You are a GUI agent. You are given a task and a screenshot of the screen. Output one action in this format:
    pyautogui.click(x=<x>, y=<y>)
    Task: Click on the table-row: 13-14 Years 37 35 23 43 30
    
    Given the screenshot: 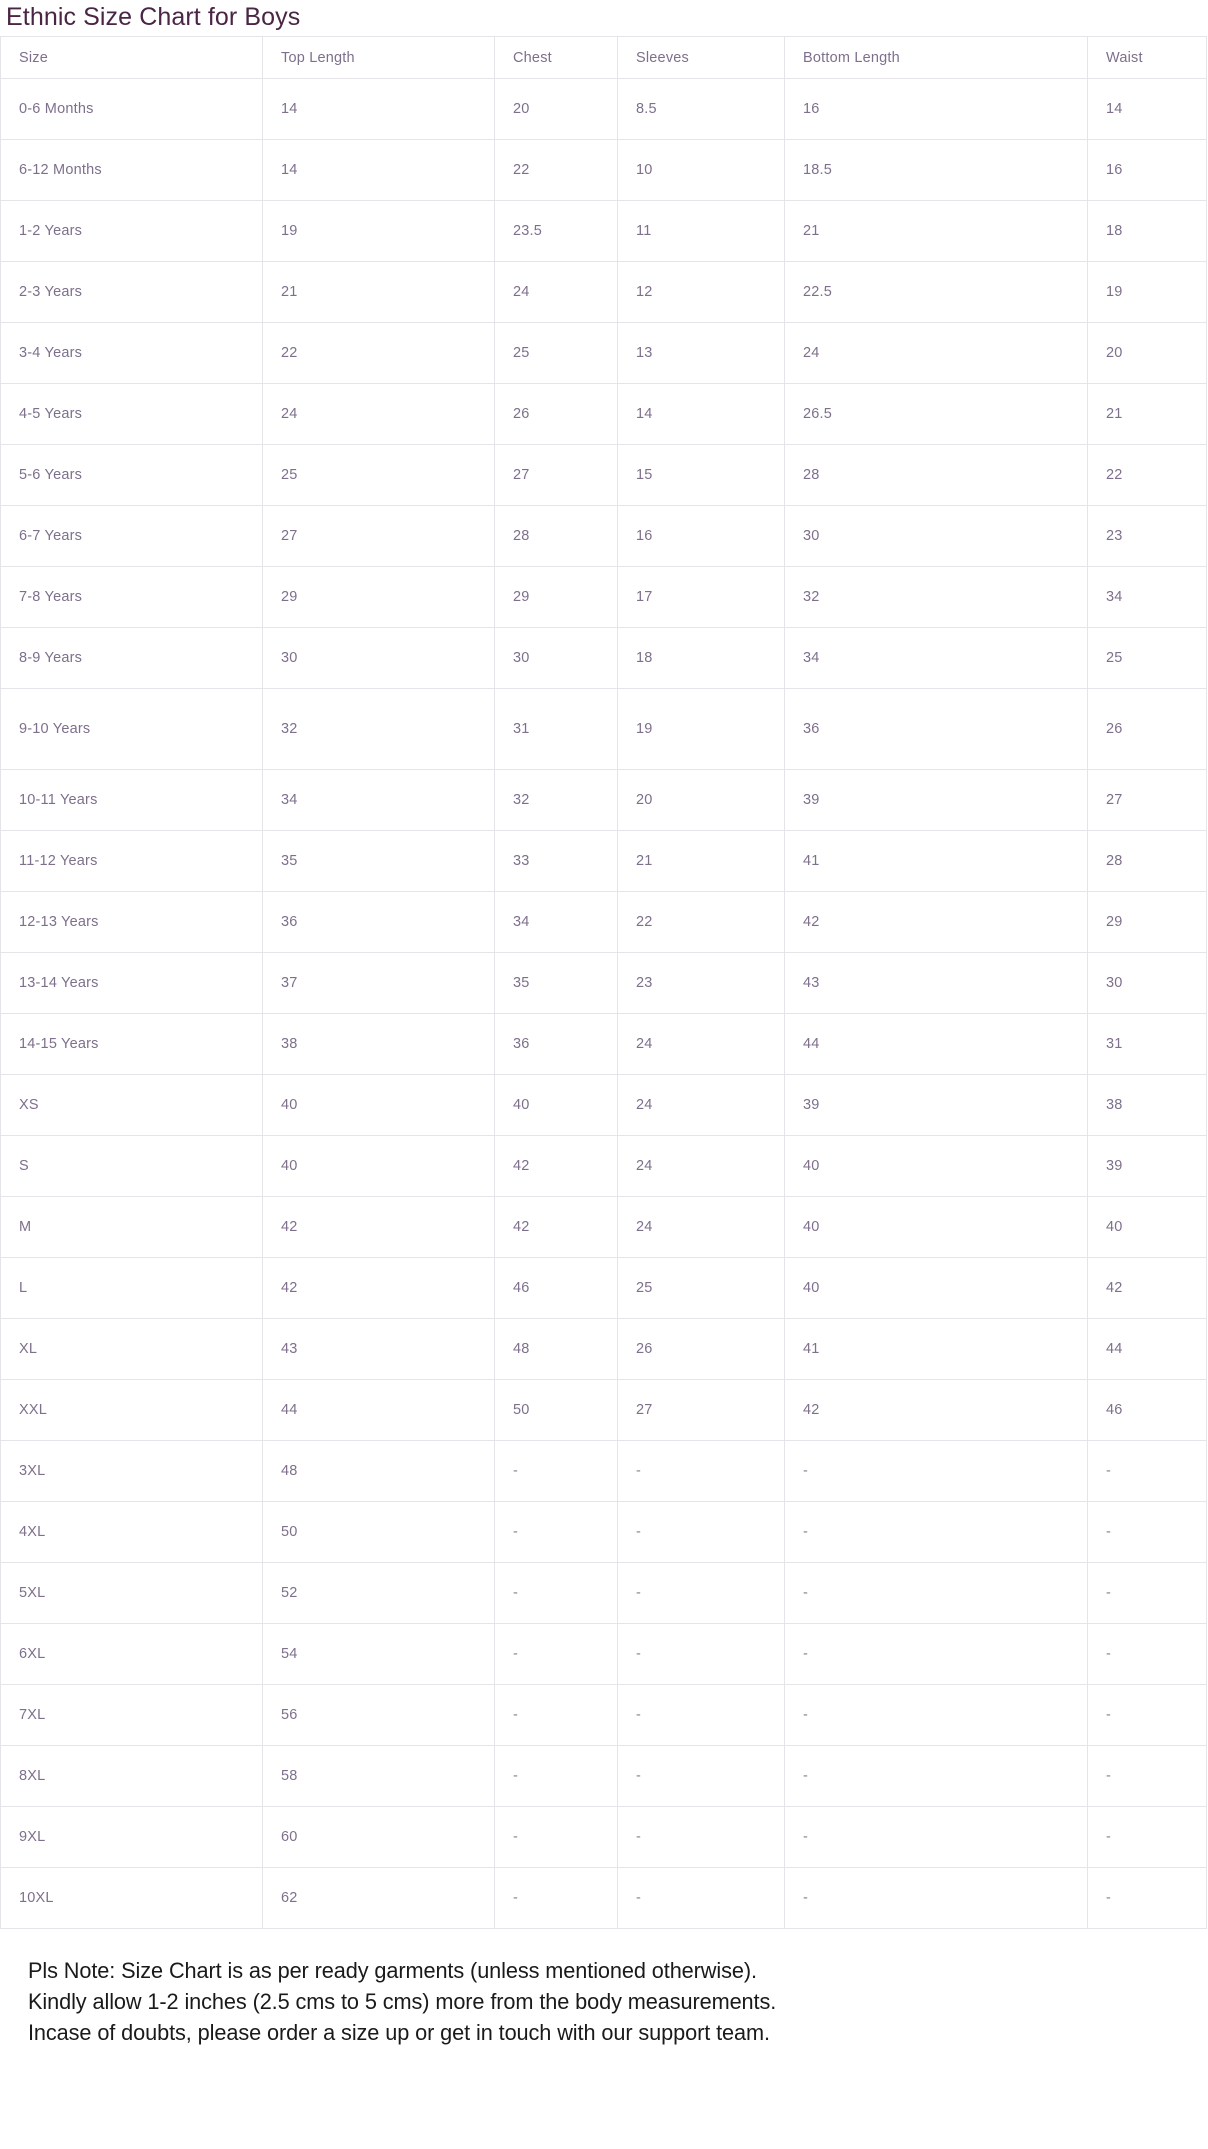 What is the action you would take?
    pyautogui.click(x=603, y=983)
    